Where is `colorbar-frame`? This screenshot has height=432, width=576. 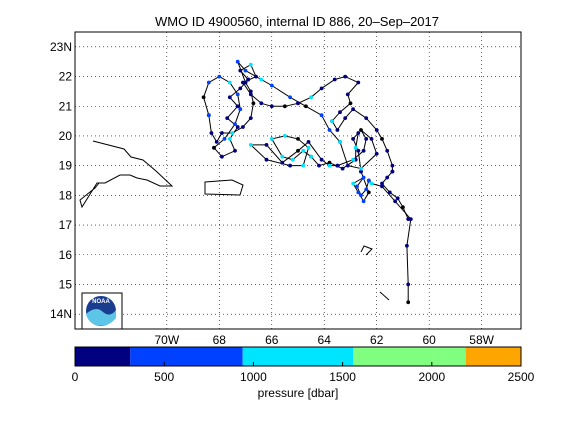
colorbar-frame is located at coordinates (298, 356).